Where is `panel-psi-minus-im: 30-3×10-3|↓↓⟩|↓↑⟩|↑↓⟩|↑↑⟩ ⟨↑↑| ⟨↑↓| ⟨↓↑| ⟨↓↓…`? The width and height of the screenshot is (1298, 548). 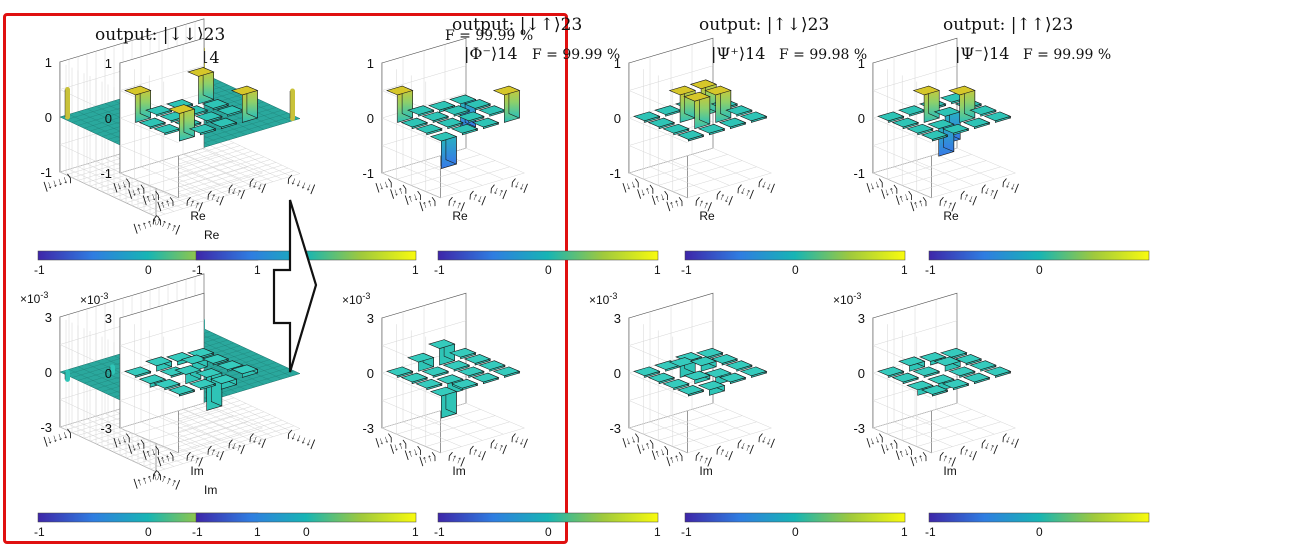 panel-psi-minus-im: 30-3×10-3|↓↓⟩|↓↑⟩|↑↓⟩|↑↑⟩ ⟨↑↑| ⟨↑↓| ⟨↓↑| ⟨↓↓… is located at coordinates (991, 415).